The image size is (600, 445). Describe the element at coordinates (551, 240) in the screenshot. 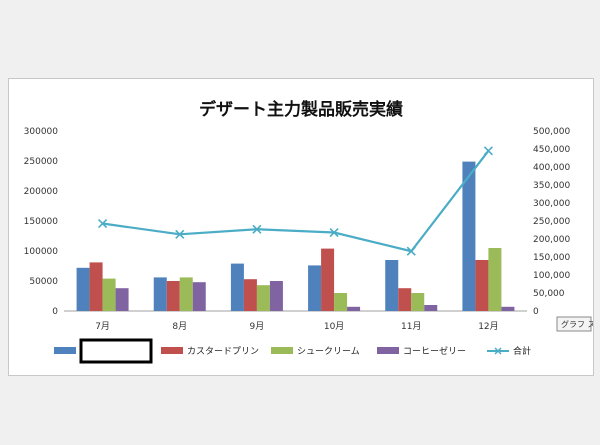

I see `y2-tick-label: 200,000` at that location.